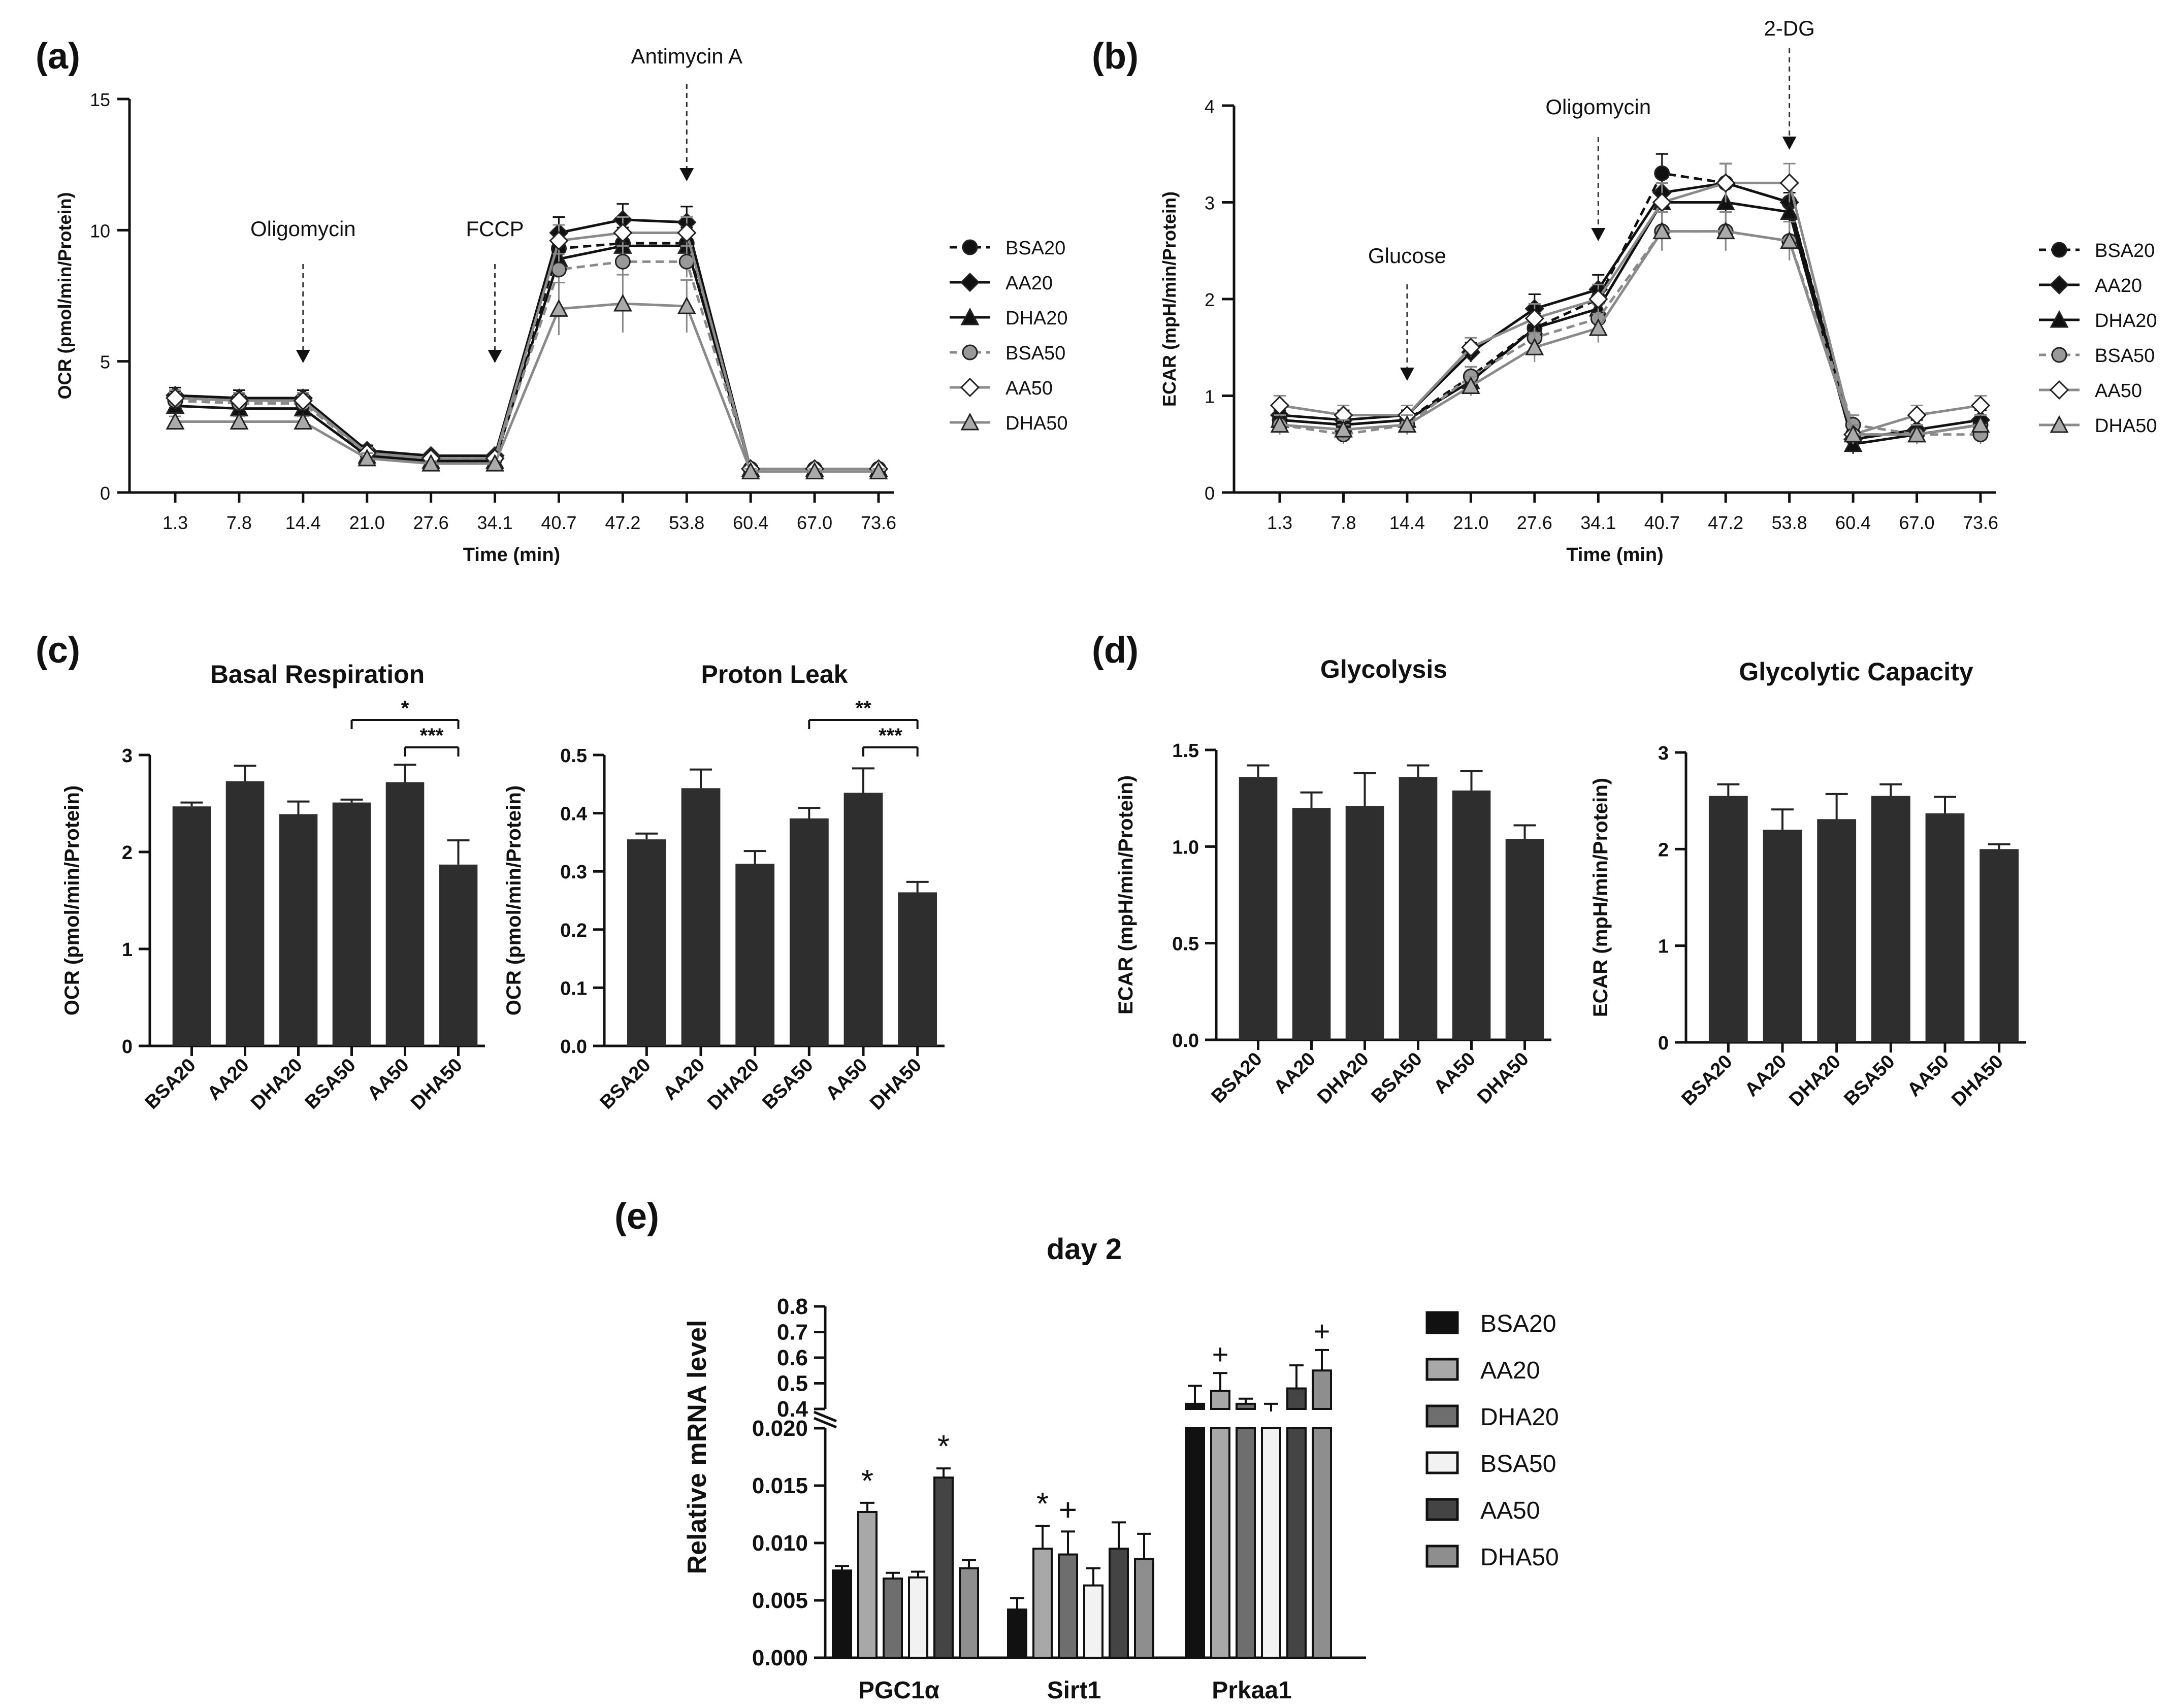 The width and height of the screenshot is (2174, 1708). Describe the element at coordinates (1119, 1604) in the screenshot. I see `bar-AA50-Sirt1` at that location.